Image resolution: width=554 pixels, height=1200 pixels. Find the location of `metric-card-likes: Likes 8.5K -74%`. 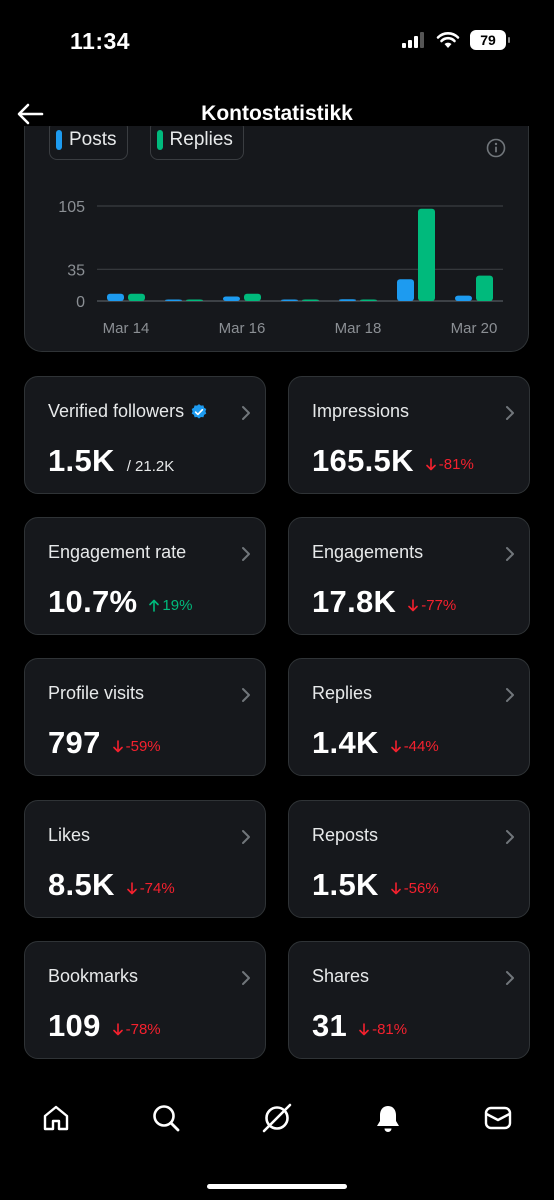

metric-card-likes: Likes 8.5K -74% is located at coordinates (145, 859).